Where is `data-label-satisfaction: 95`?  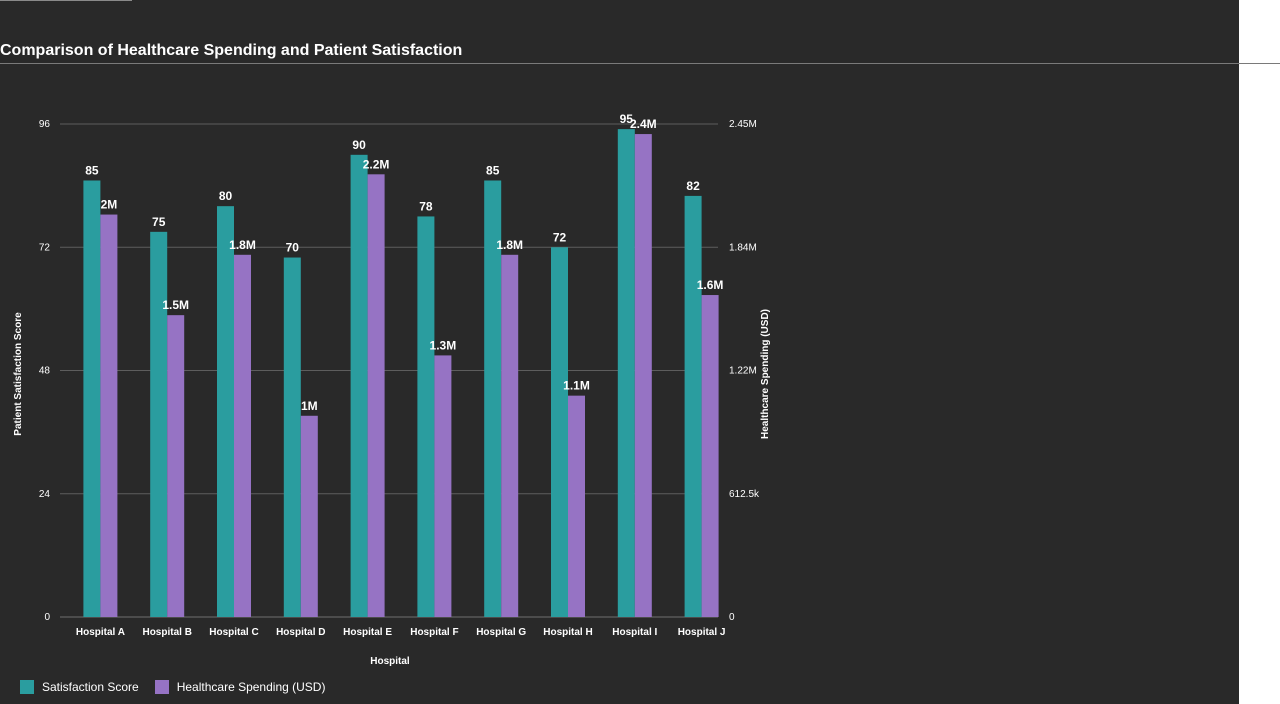 data-label-satisfaction: 95 is located at coordinates (627, 119).